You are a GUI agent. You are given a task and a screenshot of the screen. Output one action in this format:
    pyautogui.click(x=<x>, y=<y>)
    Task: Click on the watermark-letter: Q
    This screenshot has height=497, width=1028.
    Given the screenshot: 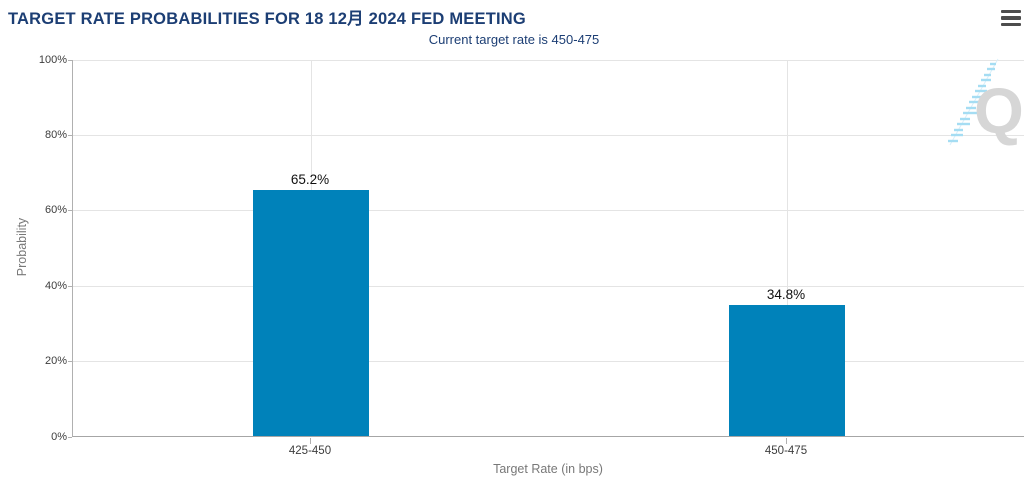 What is the action you would take?
    pyautogui.click(x=999, y=111)
    